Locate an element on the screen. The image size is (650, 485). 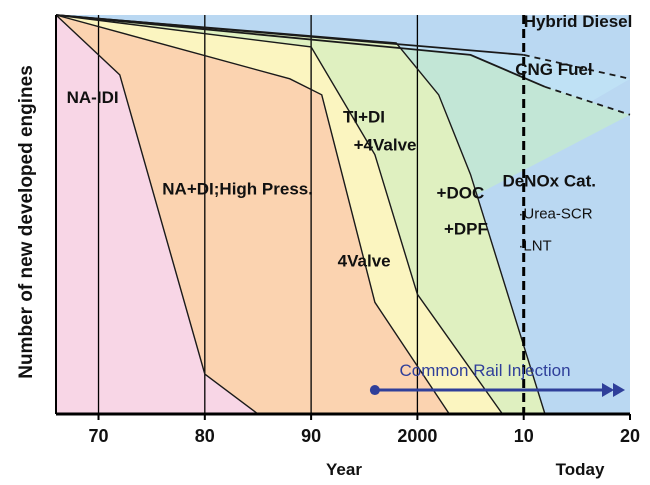
common-rail-label: Common Rail Injection is located at coordinates (485, 370).